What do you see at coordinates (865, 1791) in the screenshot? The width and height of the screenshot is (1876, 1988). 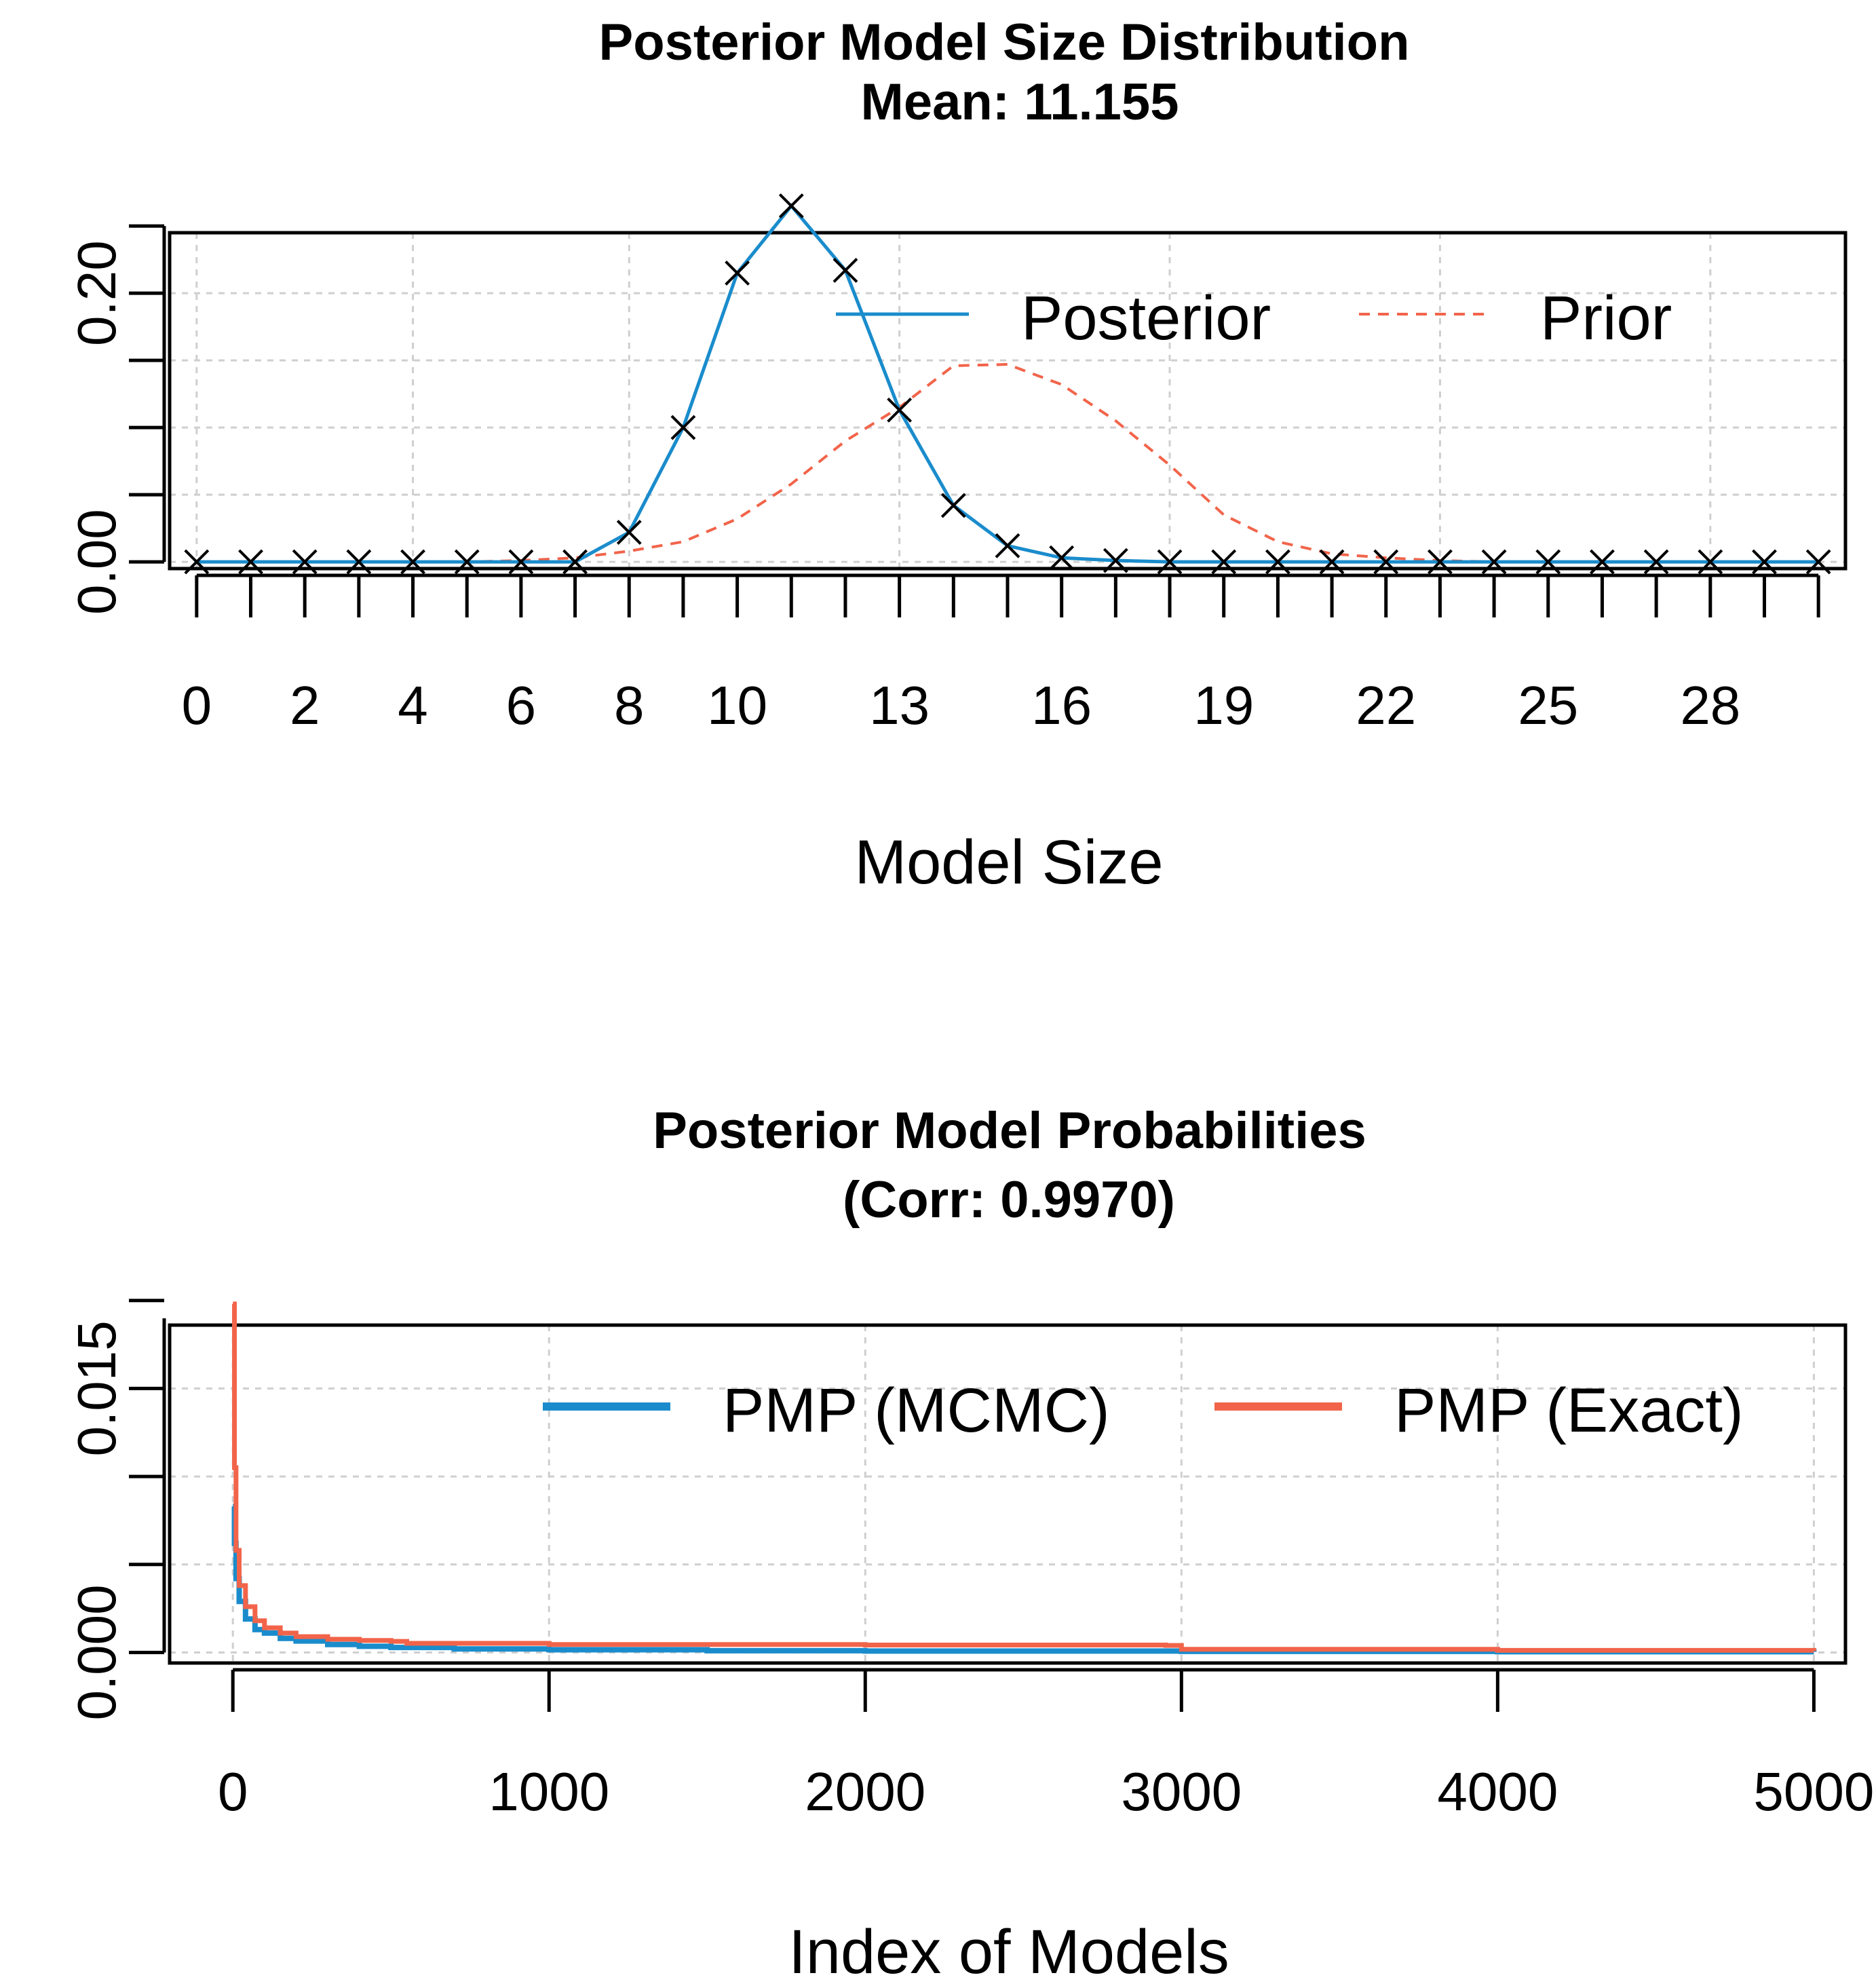 I see `chart2-x-tick-label: 2000` at bounding box center [865, 1791].